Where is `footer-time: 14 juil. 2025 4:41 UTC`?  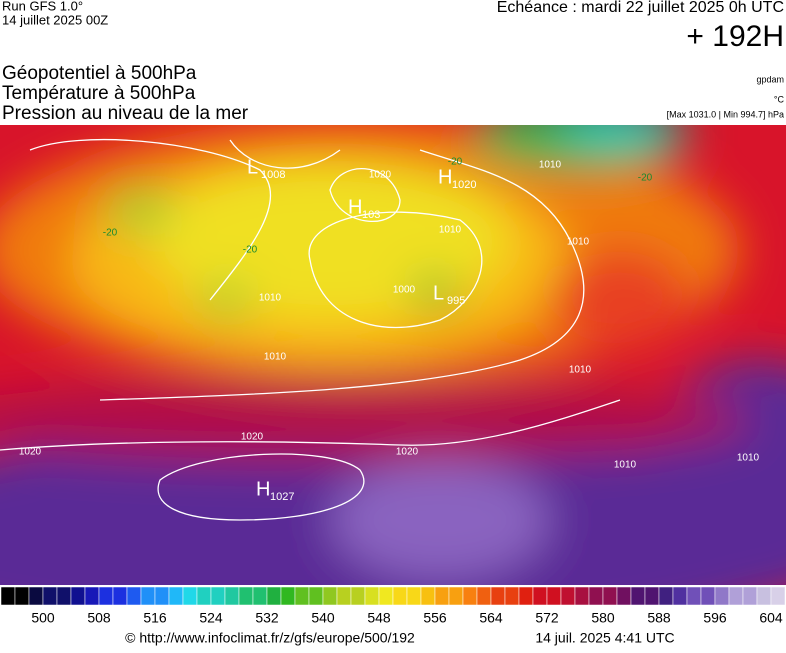 footer-time: 14 juil. 2025 4:41 UTC is located at coordinates (604, 638).